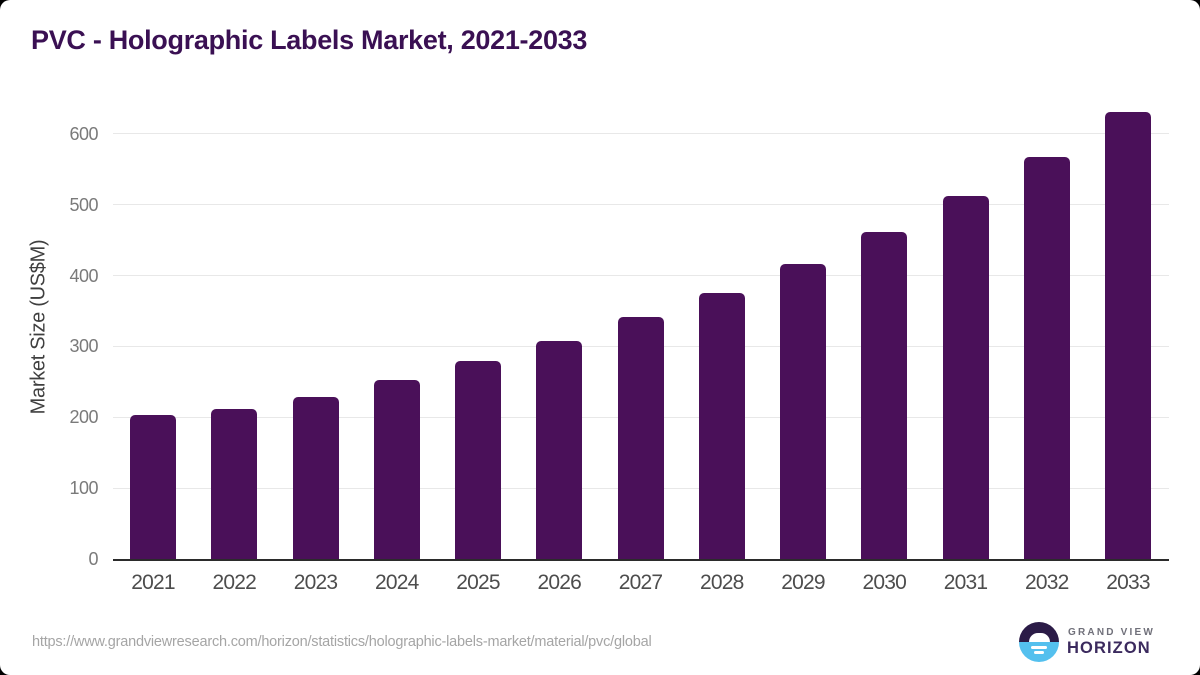  Describe the element at coordinates (83, 488) in the screenshot. I see `y-tick-label-100: 100` at that location.